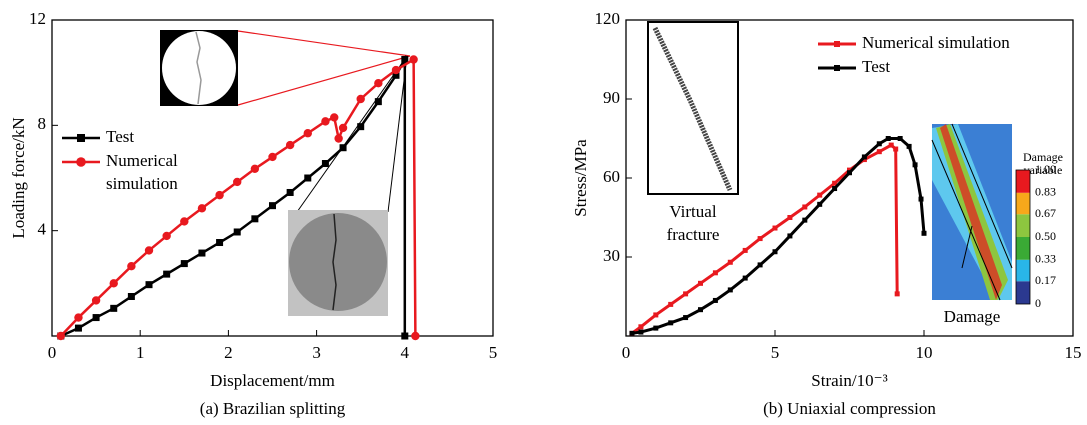 The height and width of the screenshot is (425, 1087). What do you see at coordinates (142, 172) in the screenshot?
I see `legend-label: Numerical simulation` at bounding box center [142, 172].